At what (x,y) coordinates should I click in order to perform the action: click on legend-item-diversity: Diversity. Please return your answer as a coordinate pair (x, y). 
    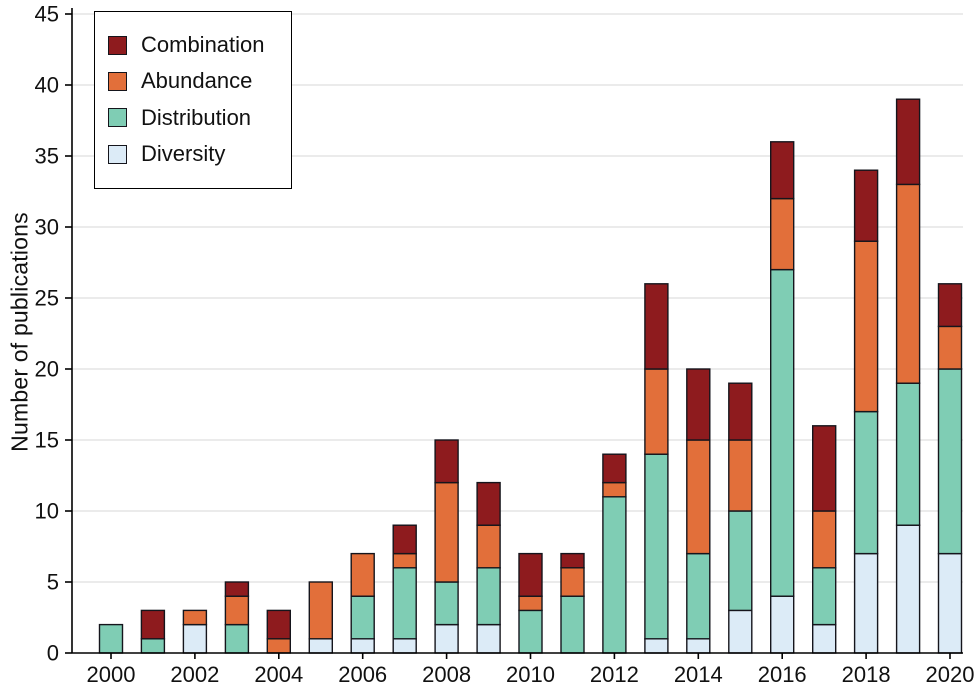
    Looking at the image, I should click on (186, 154).